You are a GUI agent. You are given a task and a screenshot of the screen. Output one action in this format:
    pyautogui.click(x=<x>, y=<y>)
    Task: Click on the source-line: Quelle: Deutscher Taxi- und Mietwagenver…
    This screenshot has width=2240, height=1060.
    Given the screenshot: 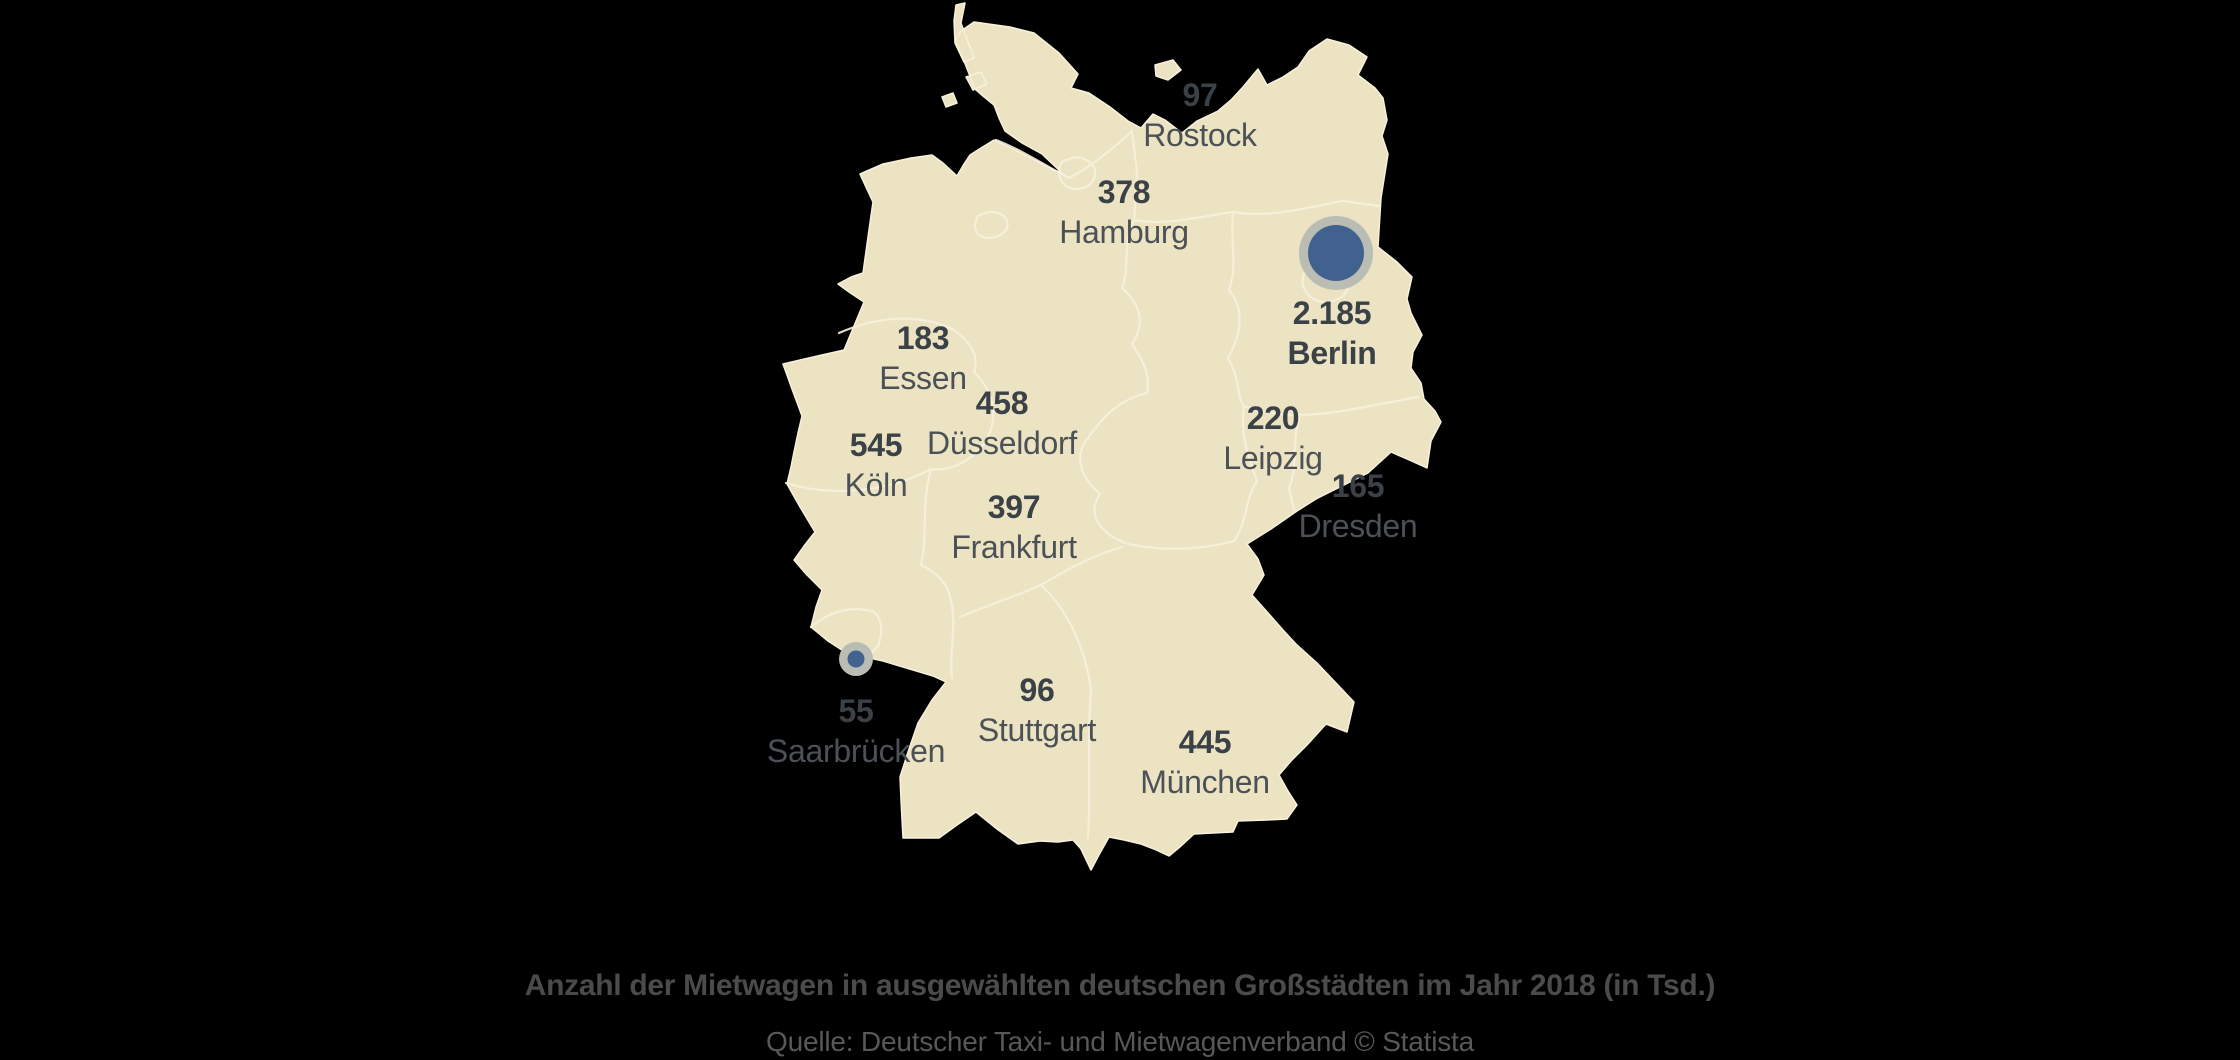 What is the action you would take?
    pyautogui.click(x=1120, y=1041)
    